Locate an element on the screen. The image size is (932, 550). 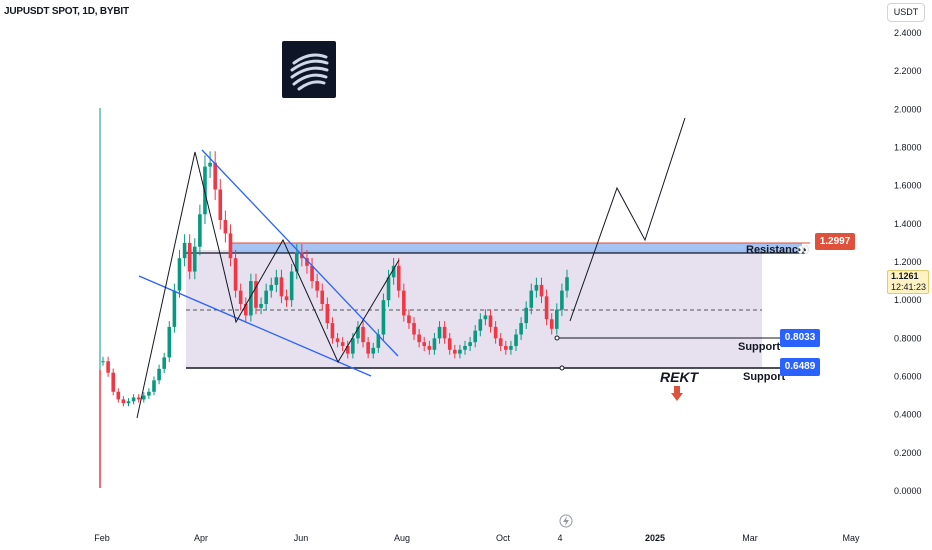
price-tick-label: 2.0000 is located at coordinates (908, 109).